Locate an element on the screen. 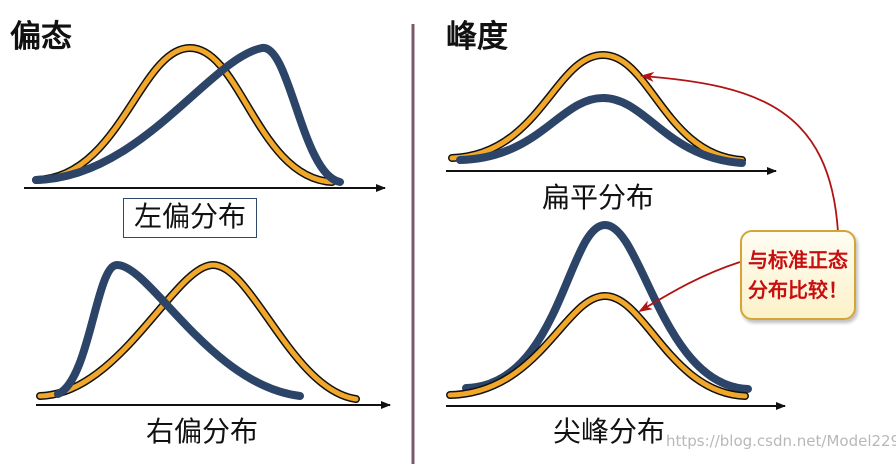  watermark: https://blog.csdn.net/Model229 is located at coordinates (781, 441).